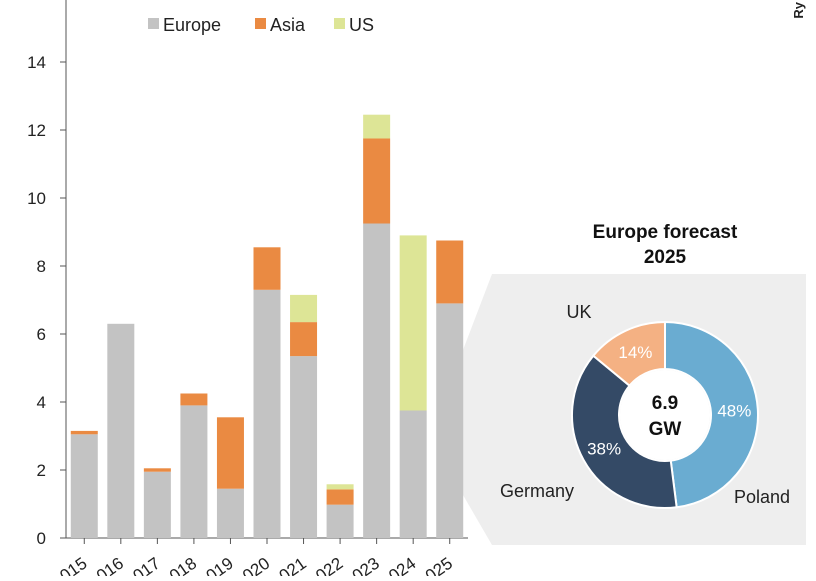 This screenshot has width=816, height=581. I want to click on bar-asia-2023, so click(377, 181).